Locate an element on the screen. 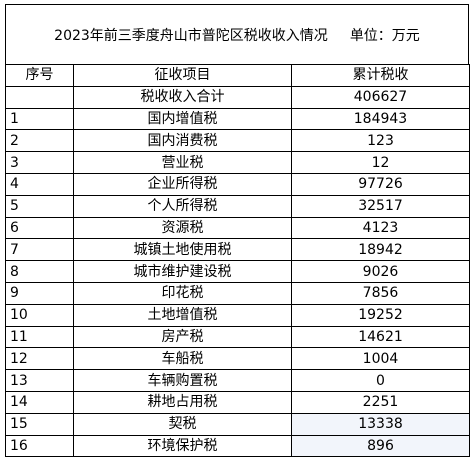  table-row: 10 土地增值税 19252 is located at coordinates (237, 315).